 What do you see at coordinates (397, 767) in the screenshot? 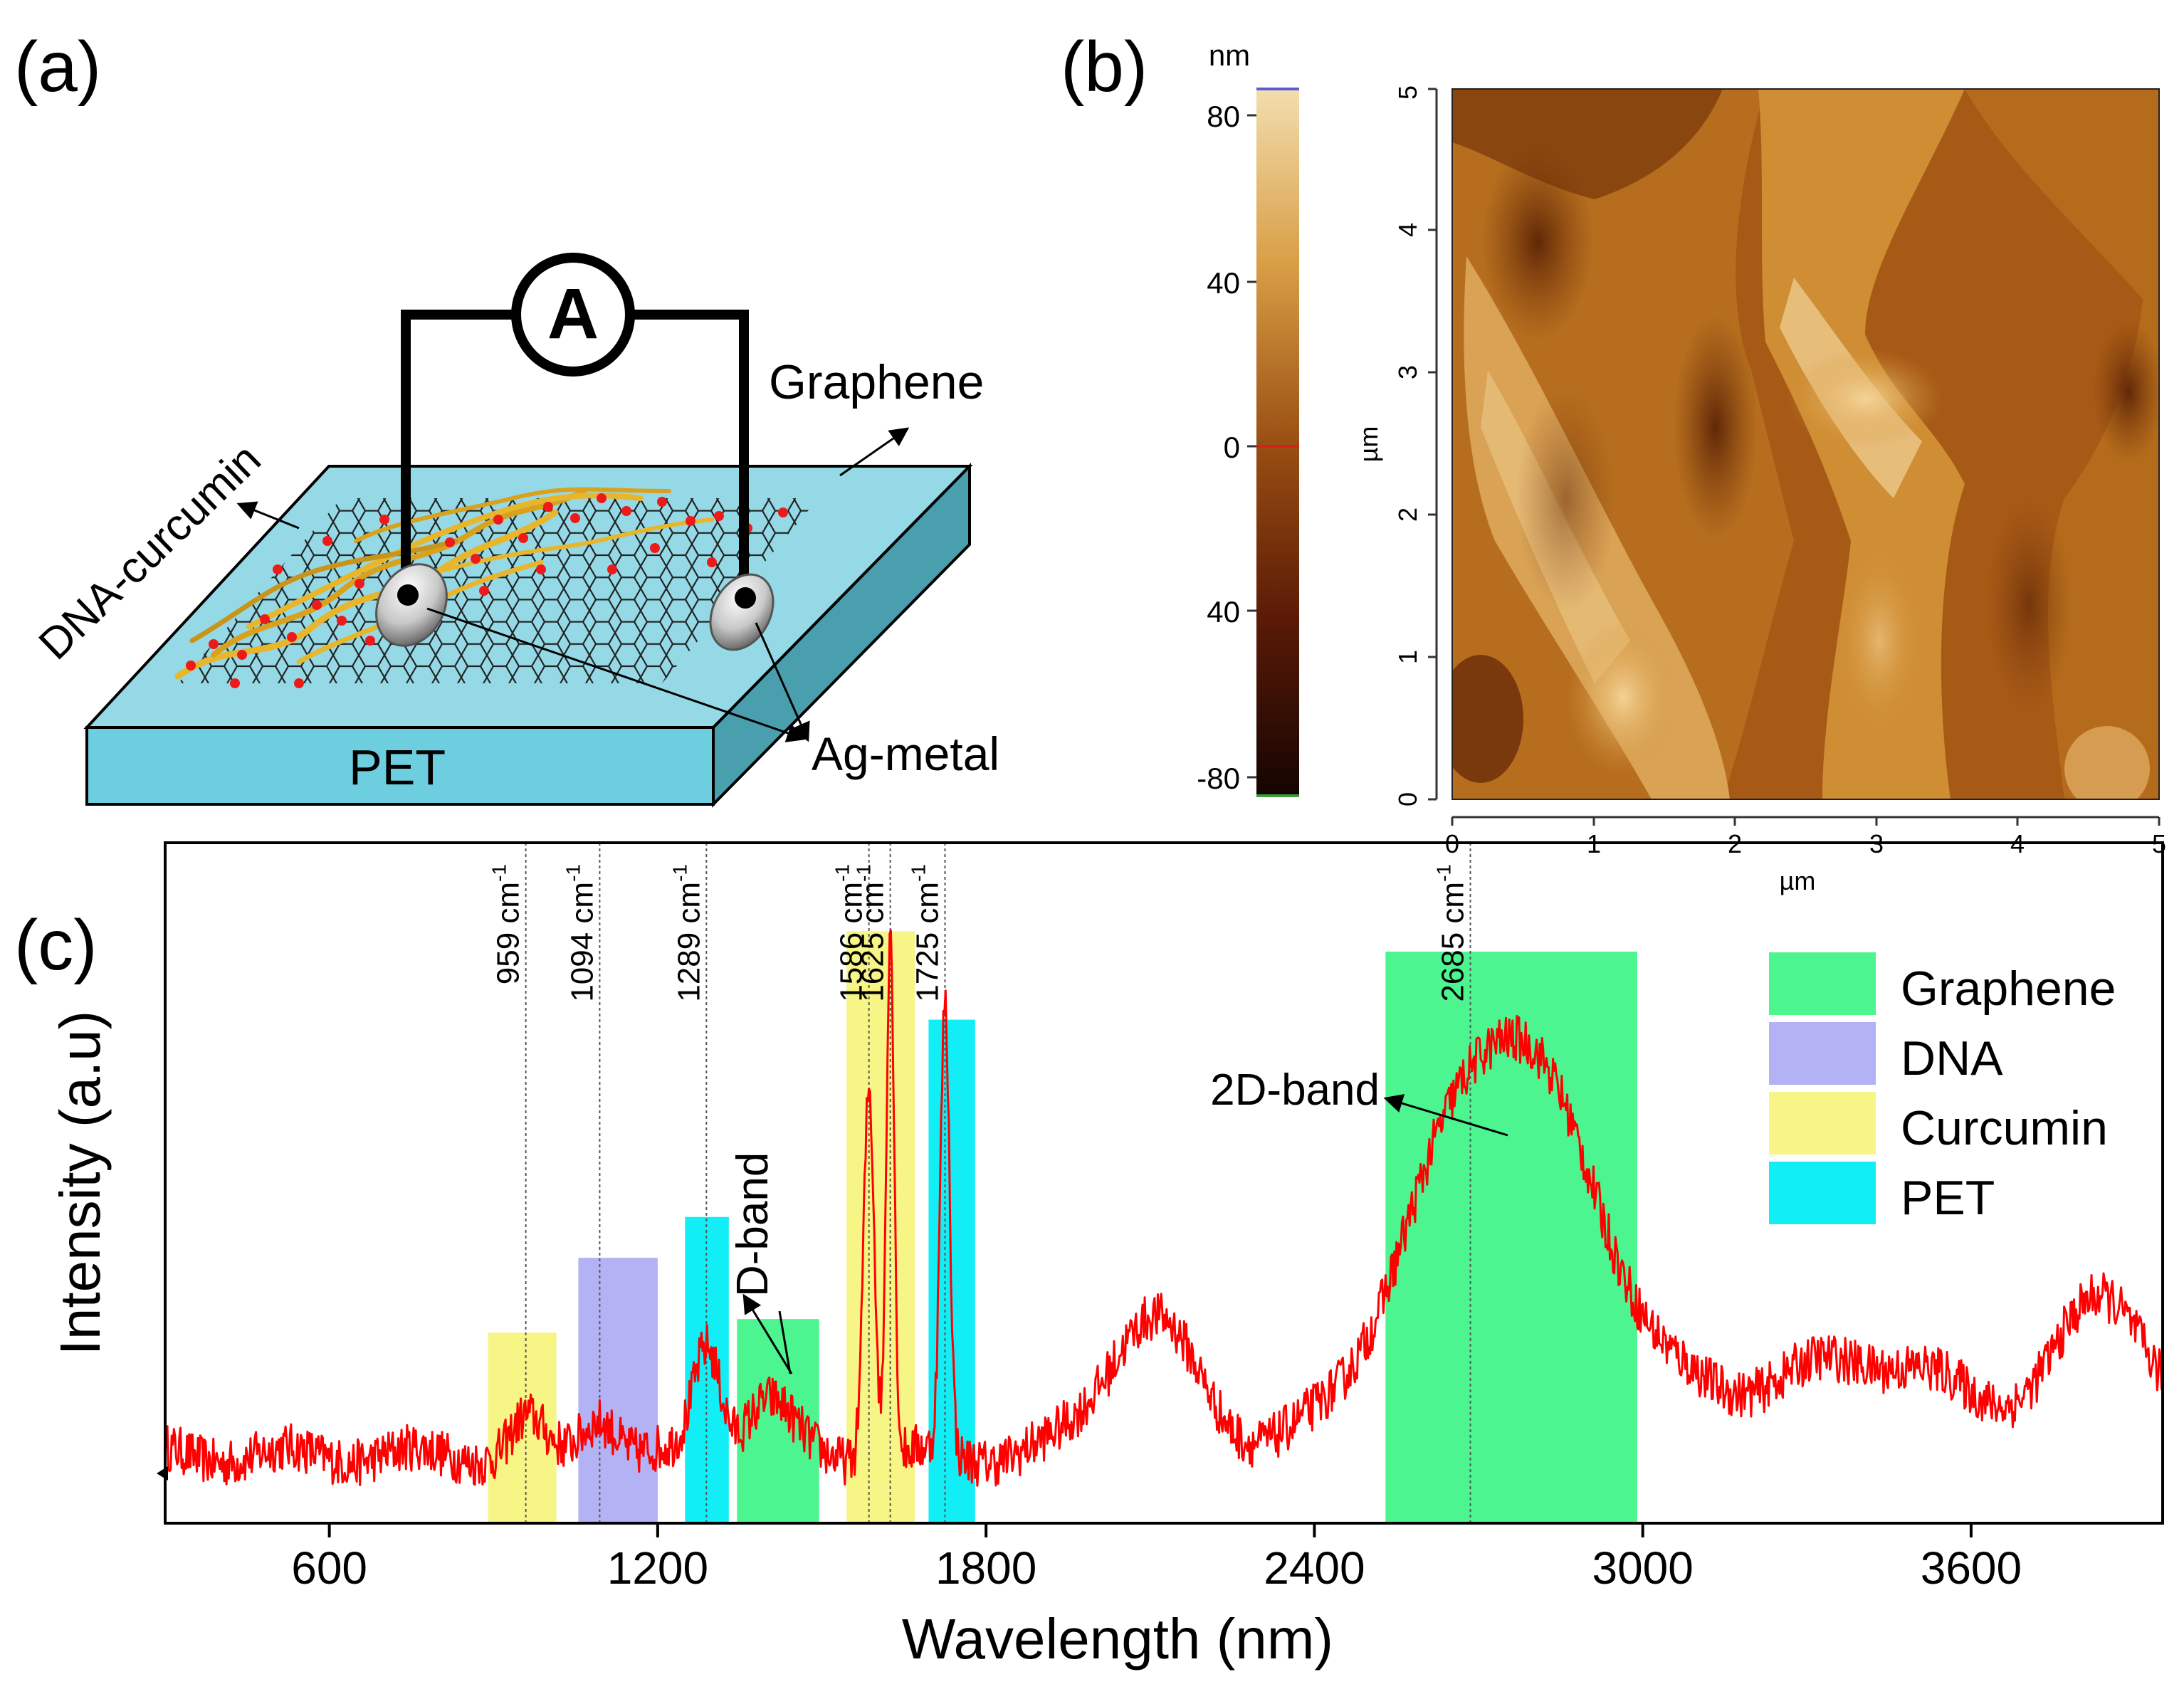
I see `pet-label: PET` at bounding box center [397, 767].